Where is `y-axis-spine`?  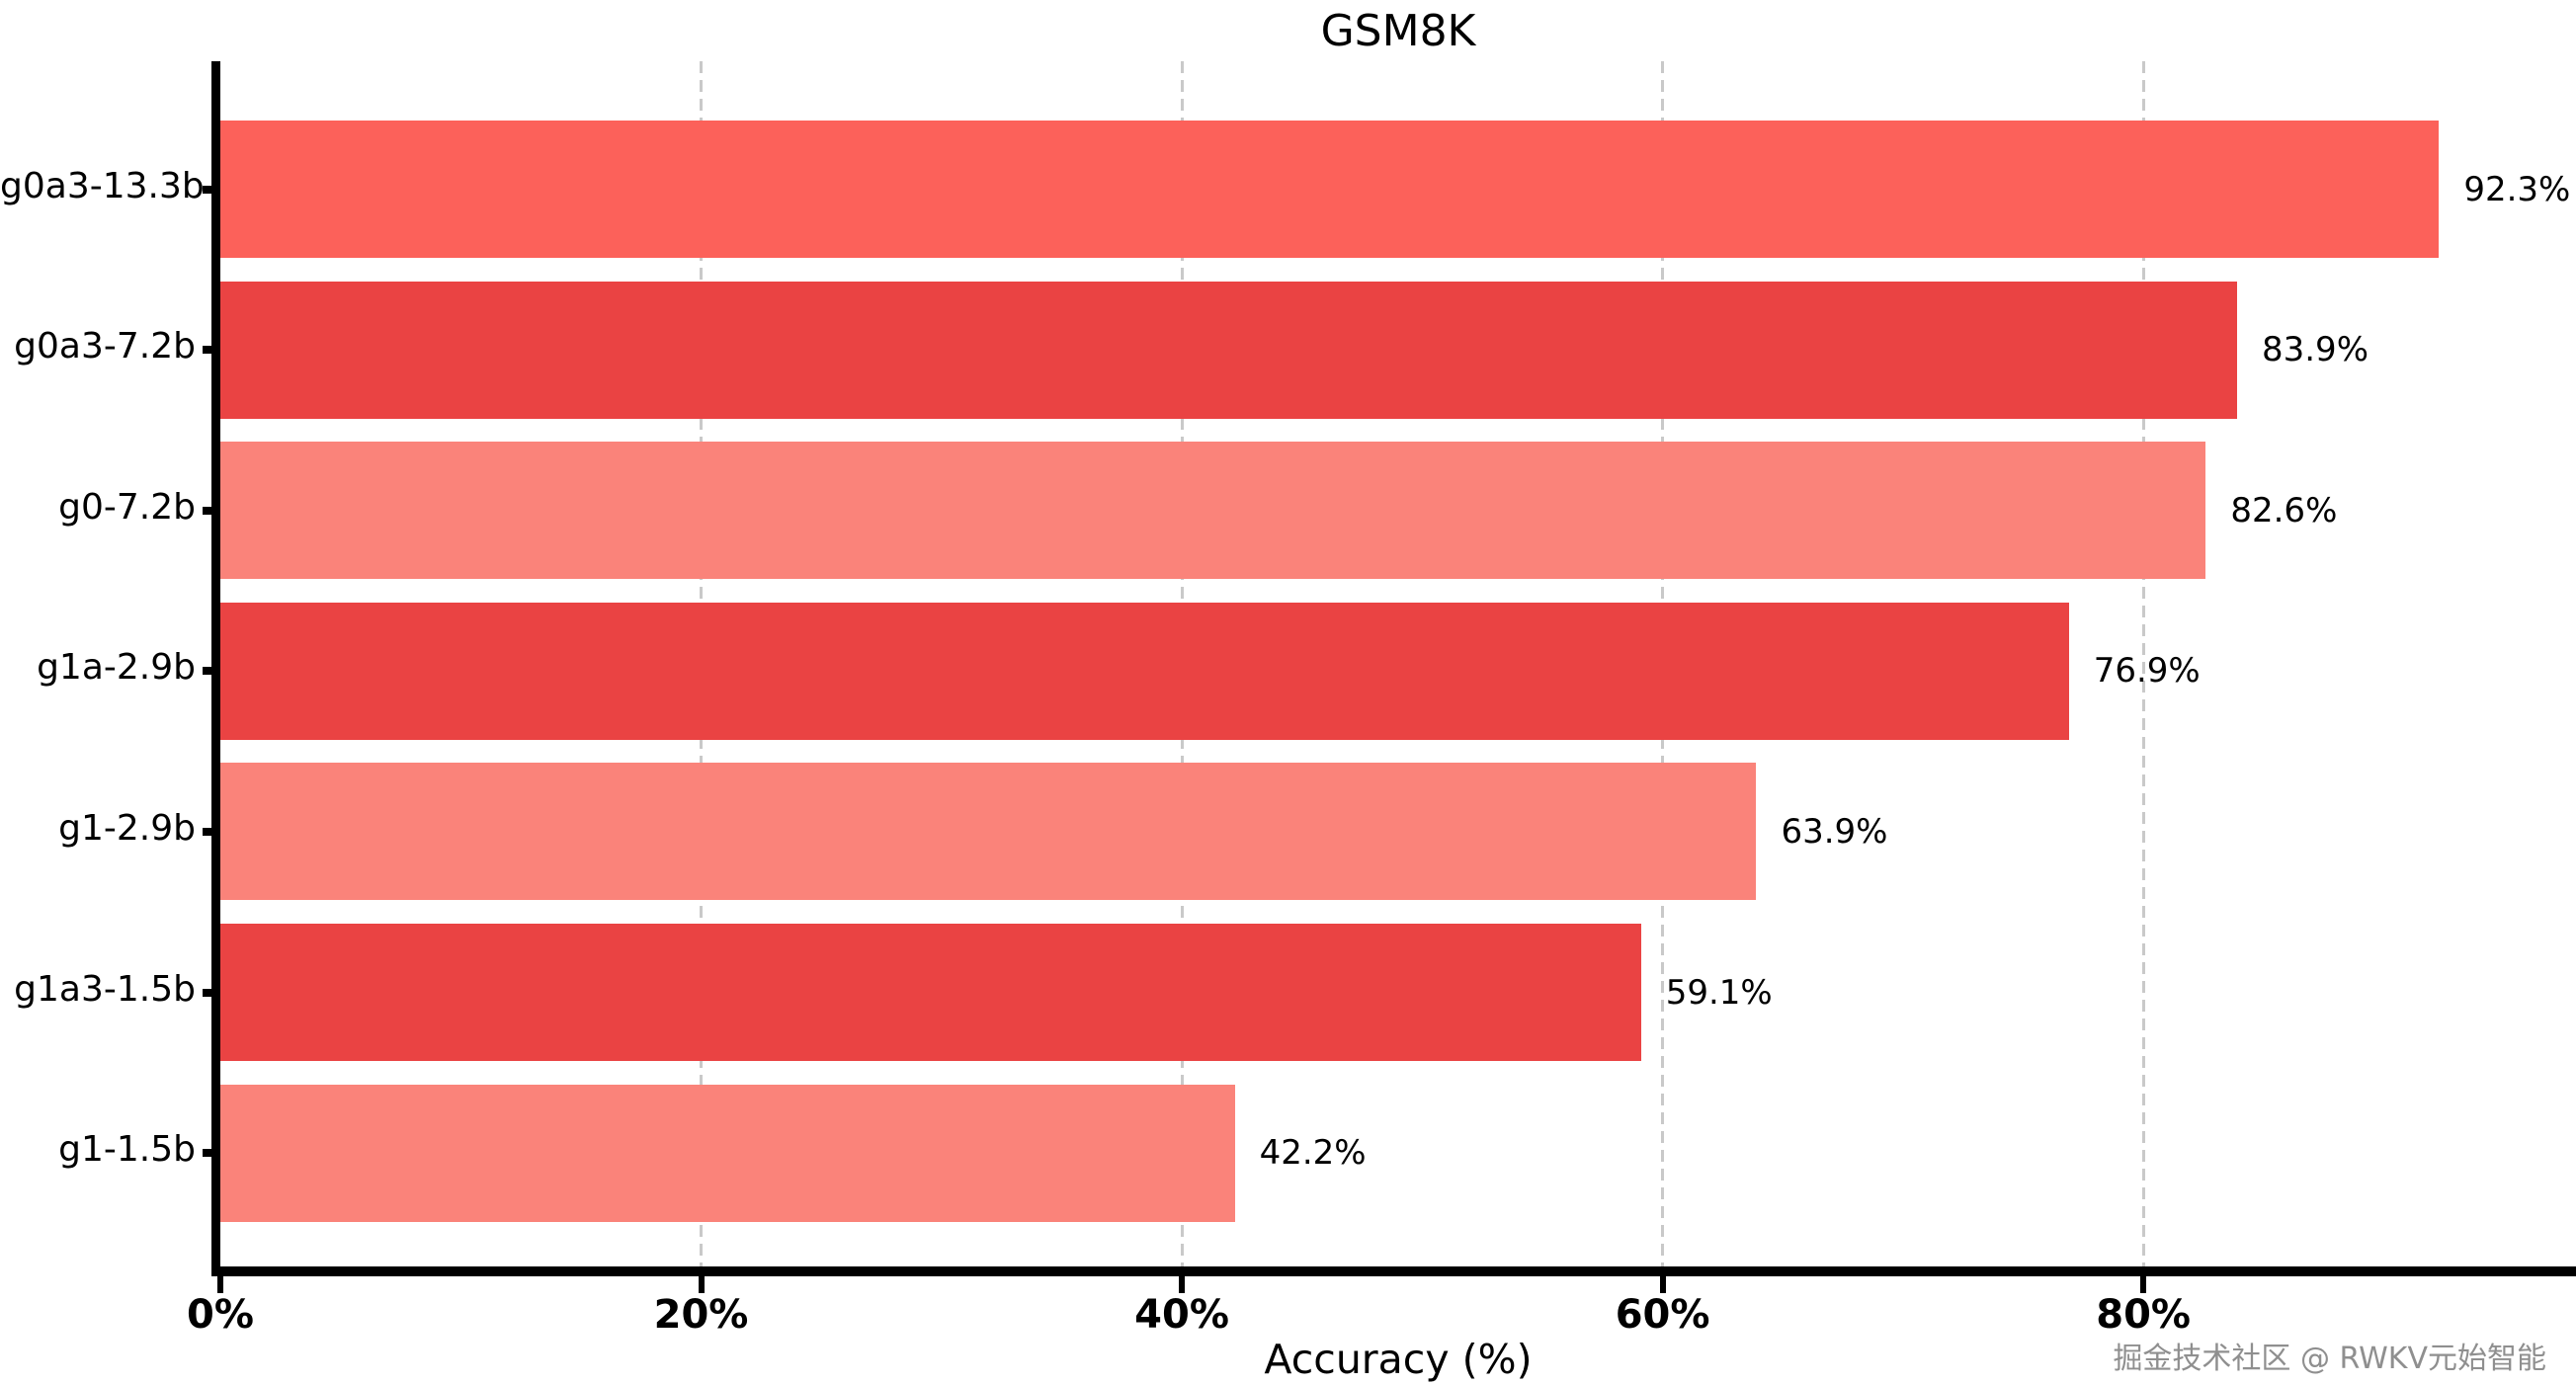 y-axis-spine is located at coordinates (215, 668).